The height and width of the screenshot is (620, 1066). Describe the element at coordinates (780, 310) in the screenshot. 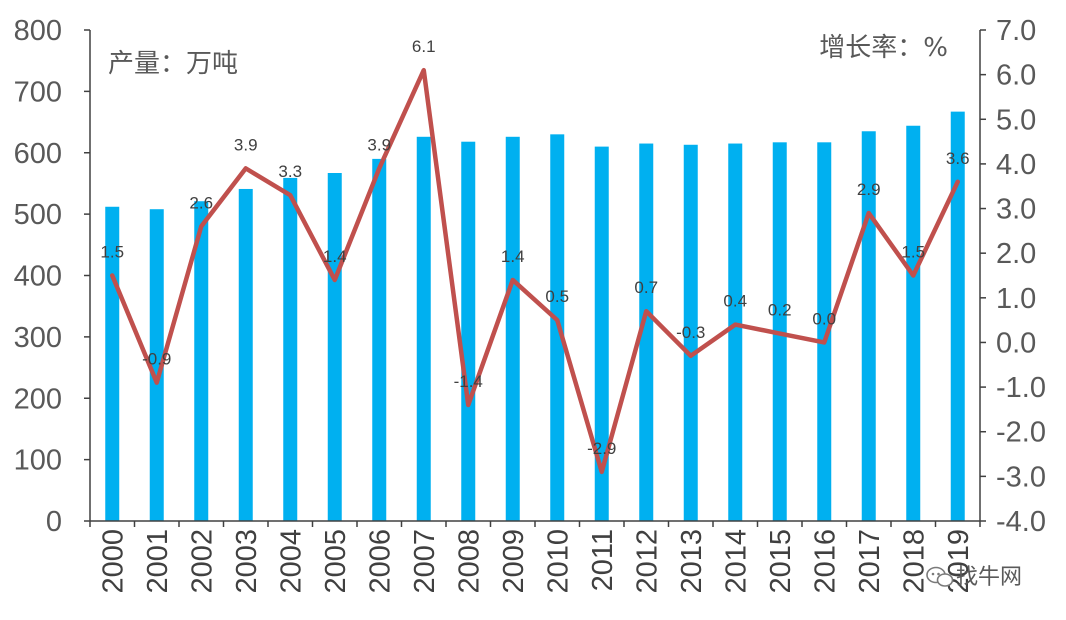

I see `data-label-2015: 0.2` at that location.